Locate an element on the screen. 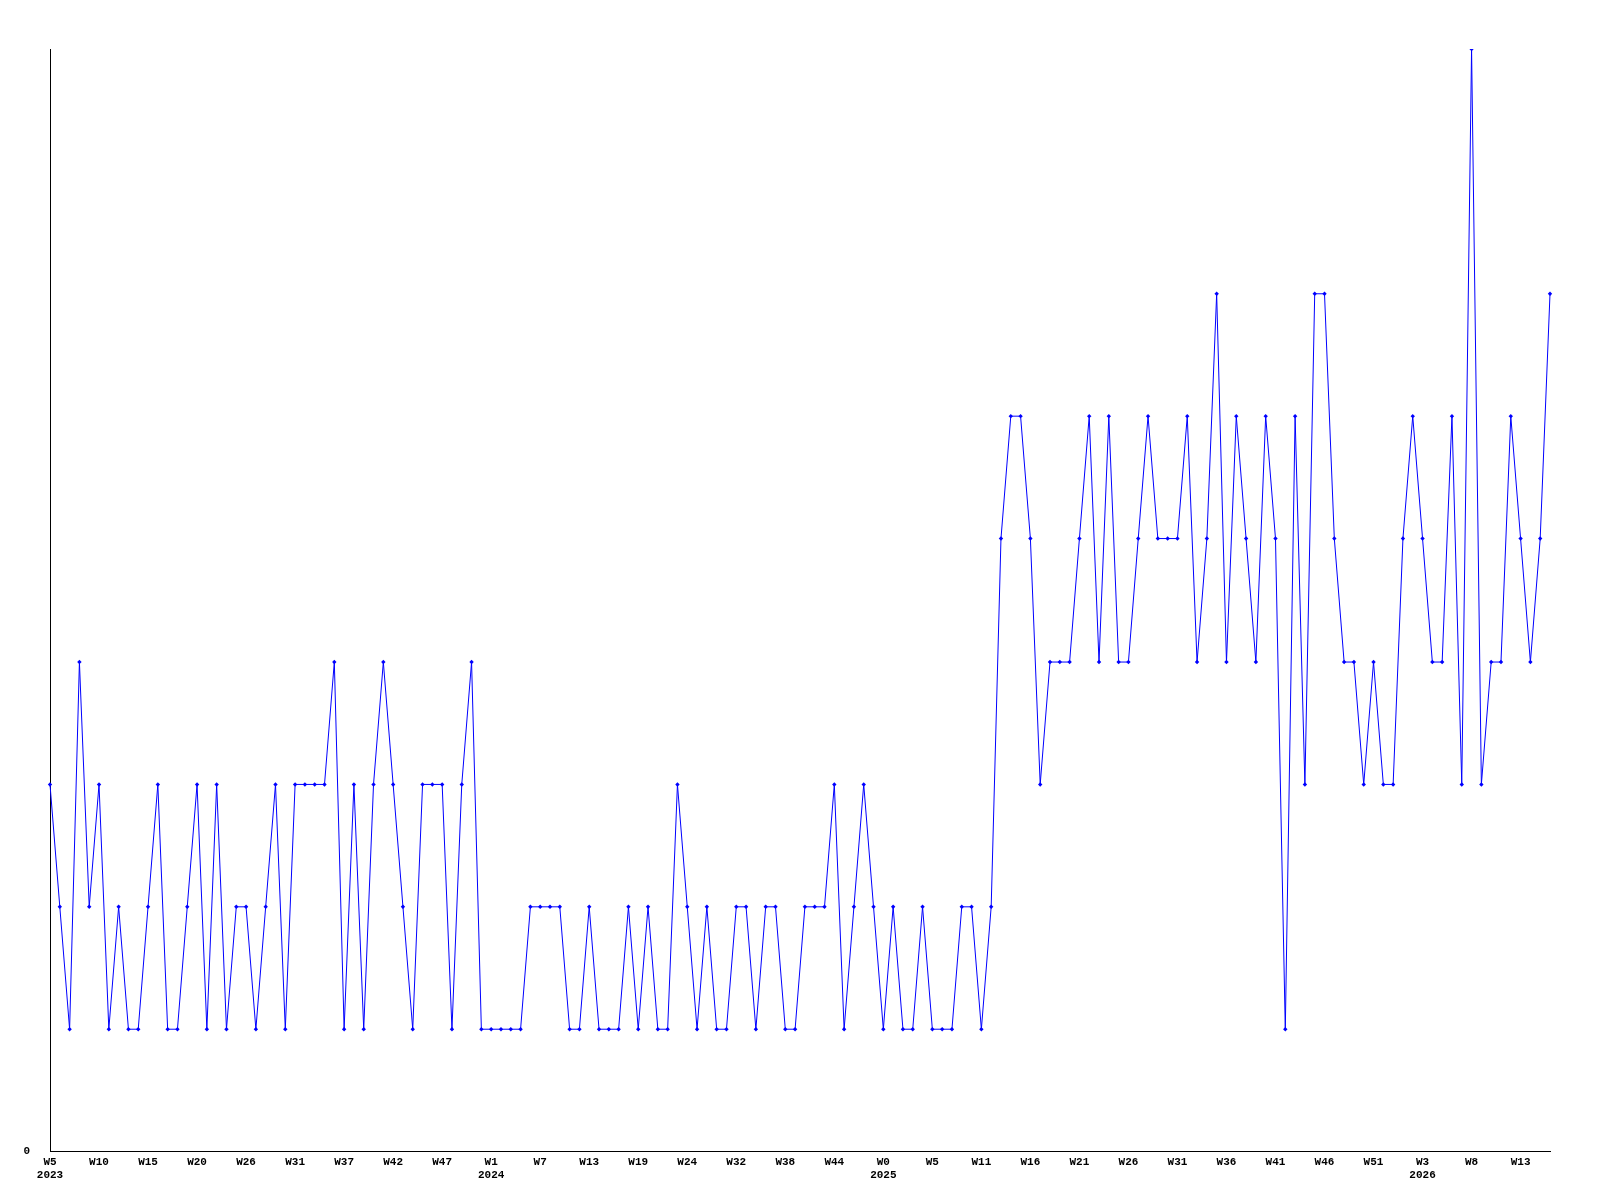  x-tick-label: W36 is located at coordinates (1226, 1161).